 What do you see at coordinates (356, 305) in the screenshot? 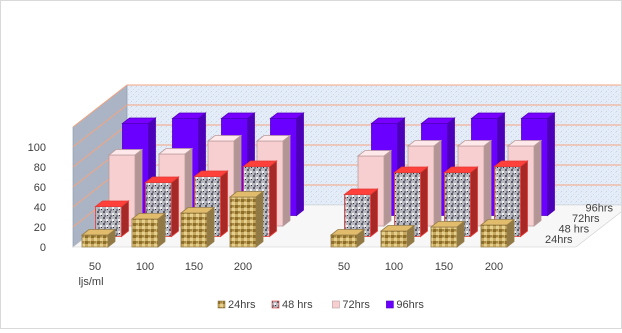
I see `legend-label: 72hrs` at bounding box center [356, 305].